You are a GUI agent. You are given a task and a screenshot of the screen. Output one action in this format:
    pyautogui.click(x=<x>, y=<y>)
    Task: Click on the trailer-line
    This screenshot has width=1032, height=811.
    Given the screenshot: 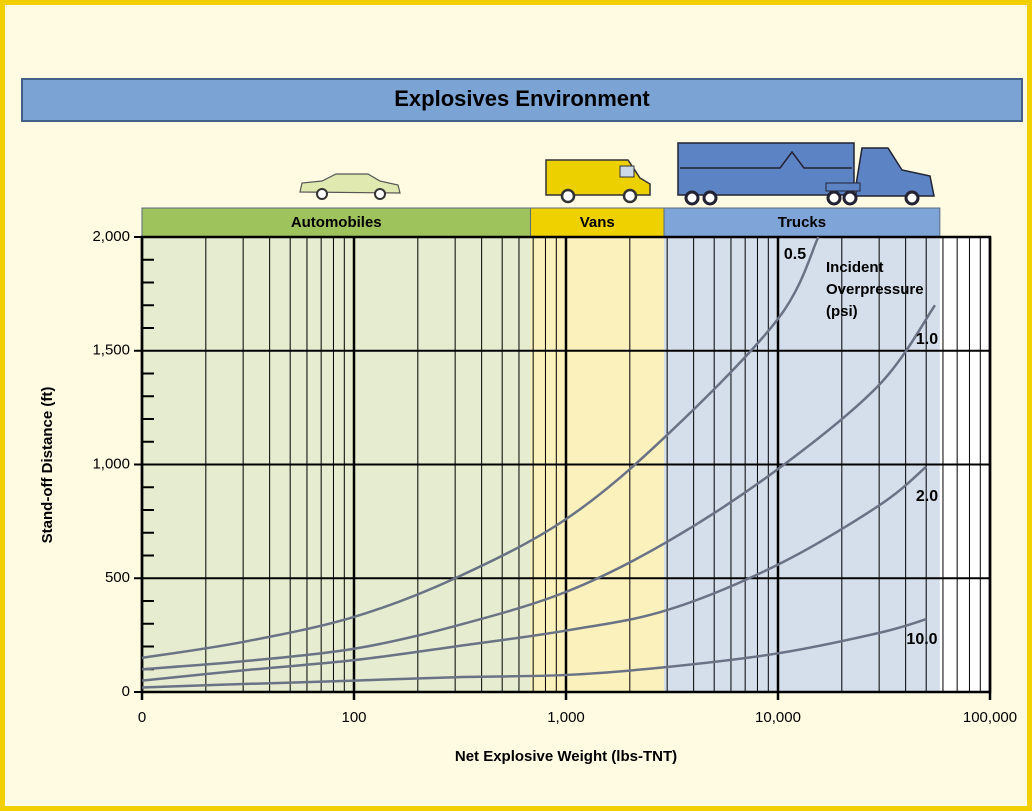 What is the action you would take?
    pyautogui.click(x=766, y=159)
    